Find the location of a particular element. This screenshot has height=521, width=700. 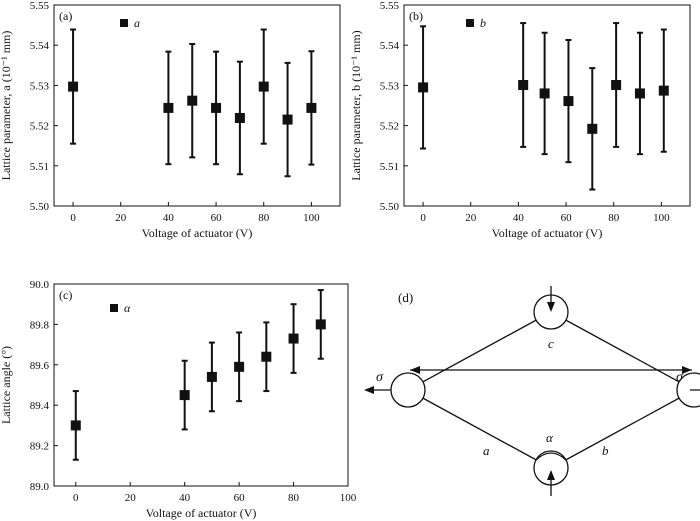

legend-label: a is located at coordinates (137, 23).